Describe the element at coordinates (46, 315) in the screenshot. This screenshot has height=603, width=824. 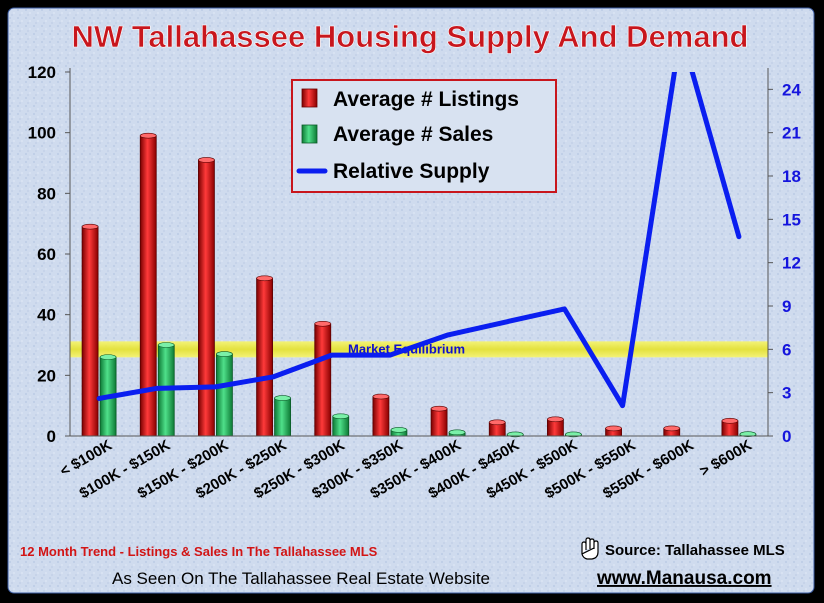
I see `y-left-tick-label: 40` at that location.